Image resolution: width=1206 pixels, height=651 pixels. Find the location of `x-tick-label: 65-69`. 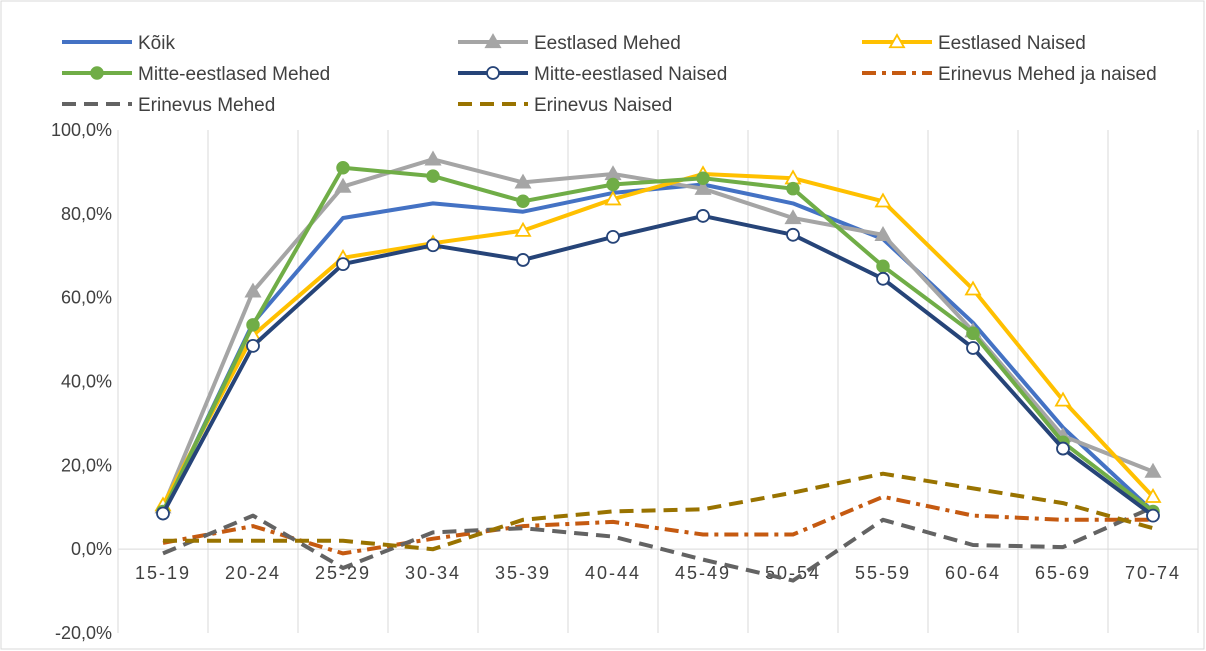

x-tick-label: 65-69 is located at coordinates (1063, 573).